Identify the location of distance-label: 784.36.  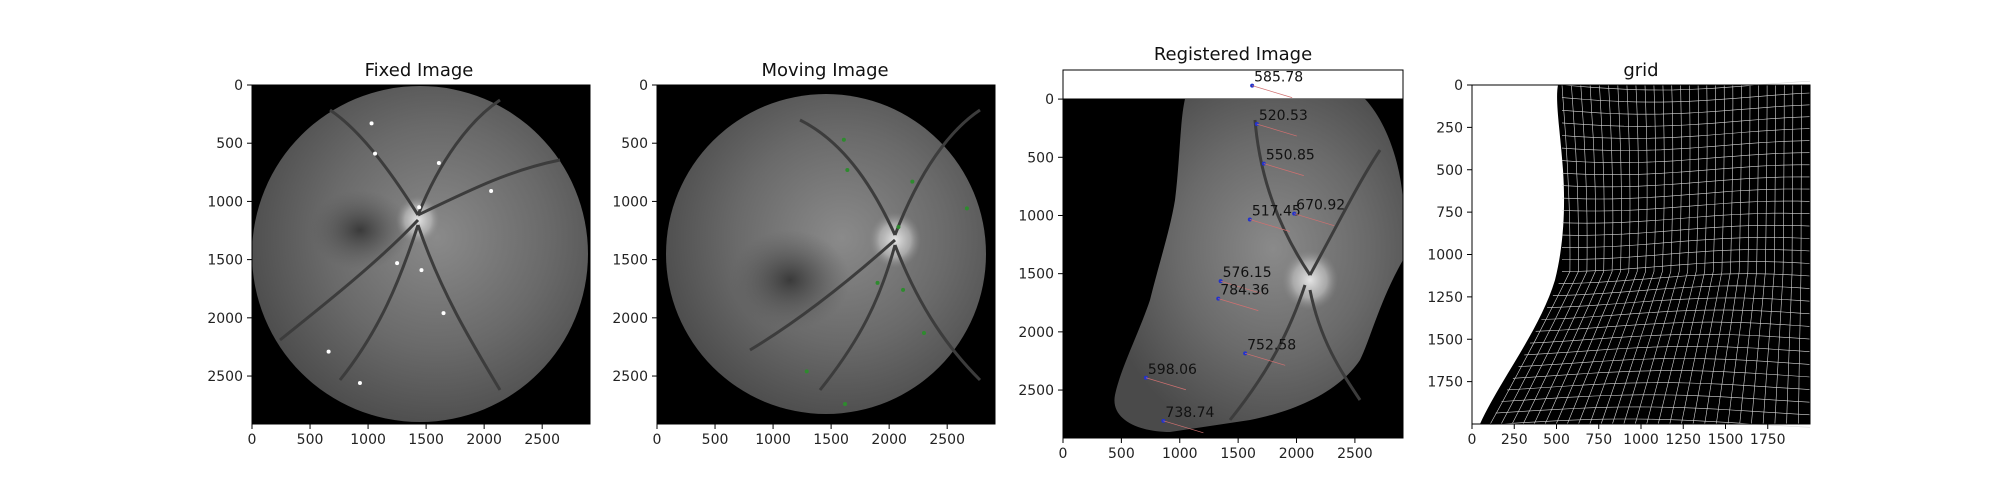
(1244, 291).